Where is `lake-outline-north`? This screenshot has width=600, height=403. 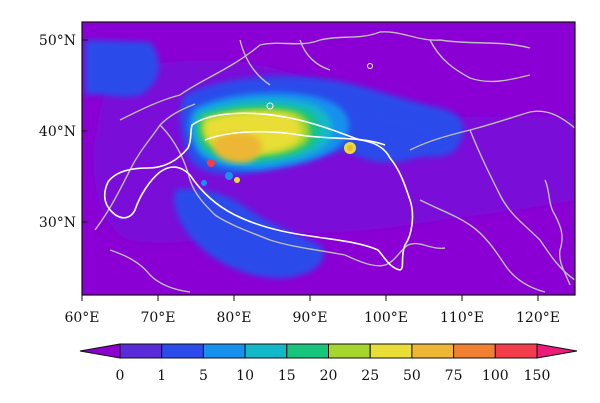 lake-outline-north is located at coordinates (370, 66).